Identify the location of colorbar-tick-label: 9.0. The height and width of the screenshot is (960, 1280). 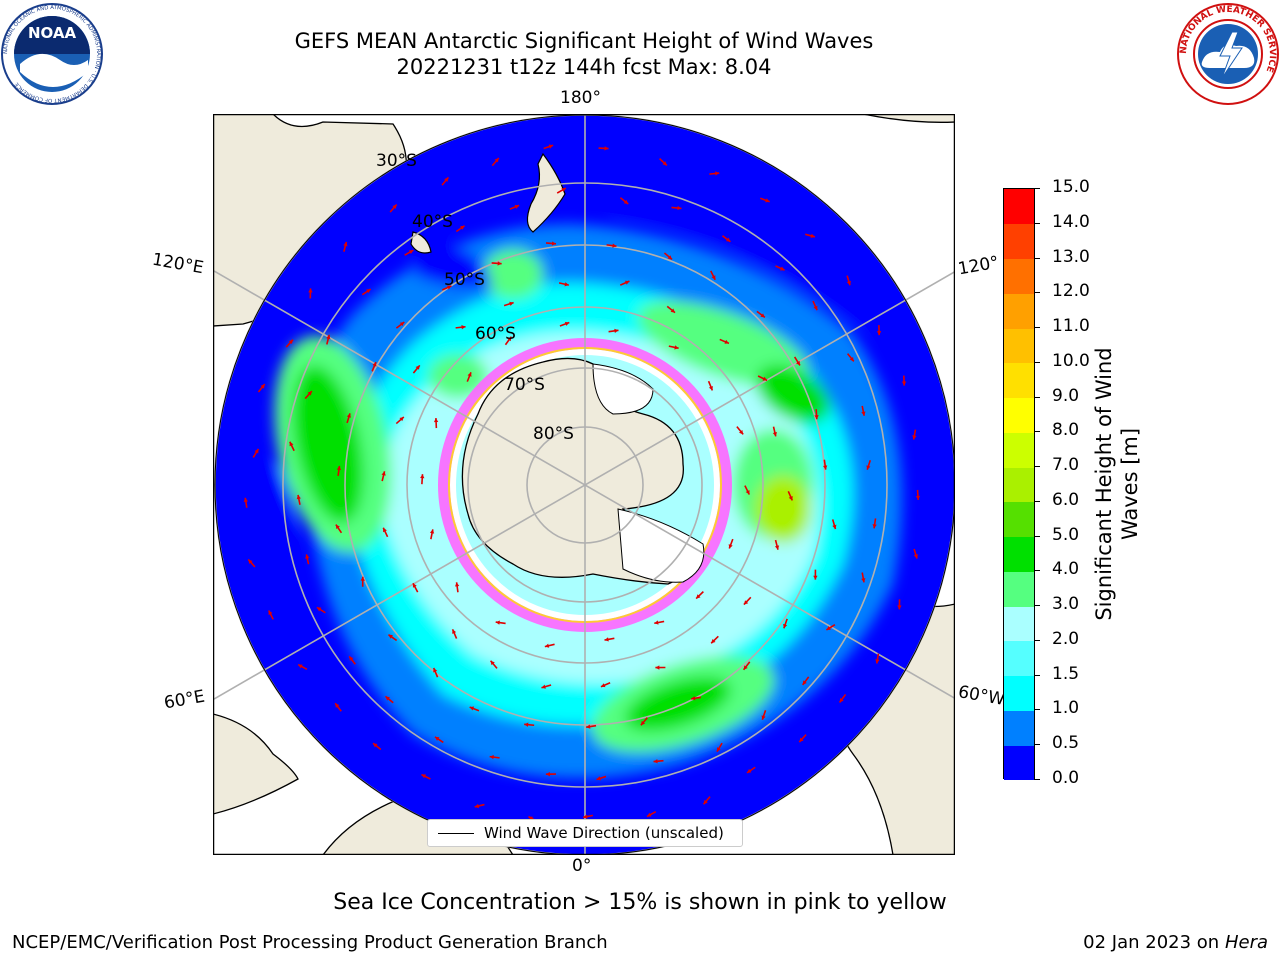
(1066, 395).